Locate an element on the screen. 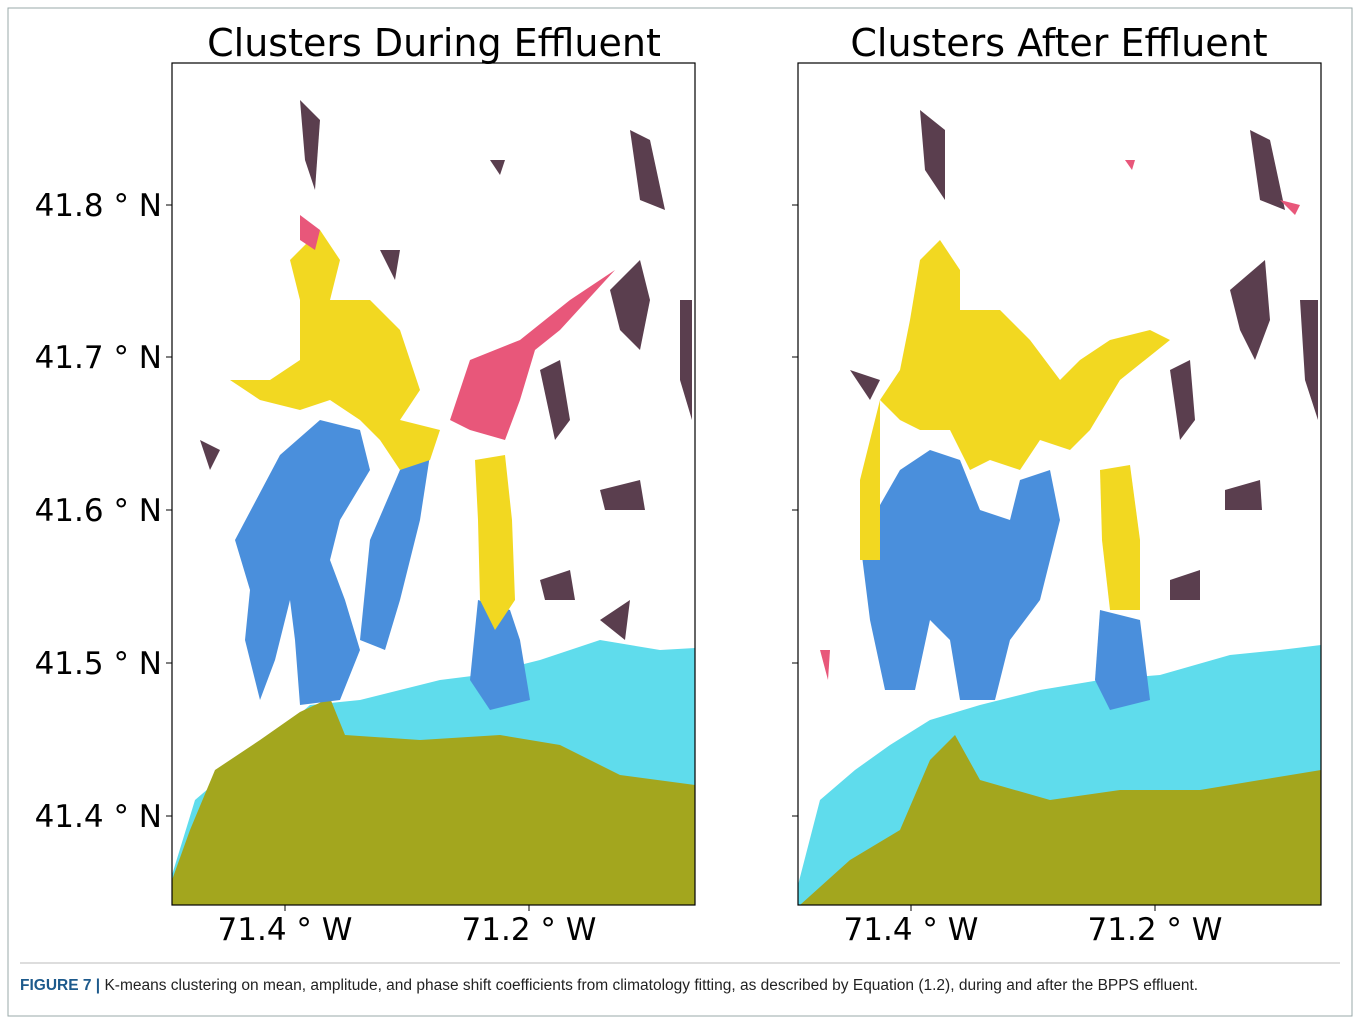  caption-label: FIGURE 7 | is located at coordinates (60, 985).